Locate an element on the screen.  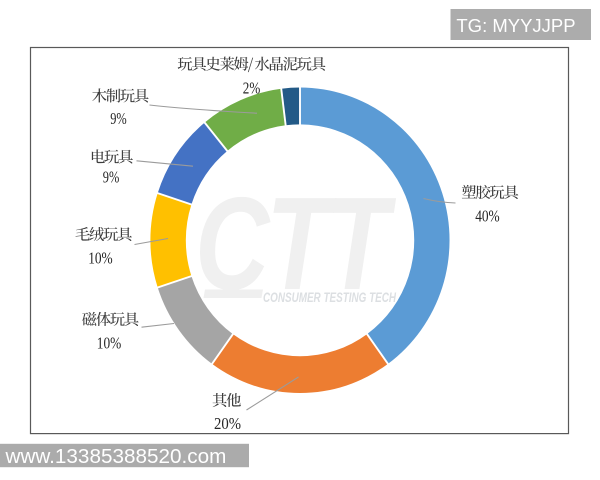
svg-text: 2% is located at coordinates (251, 88).